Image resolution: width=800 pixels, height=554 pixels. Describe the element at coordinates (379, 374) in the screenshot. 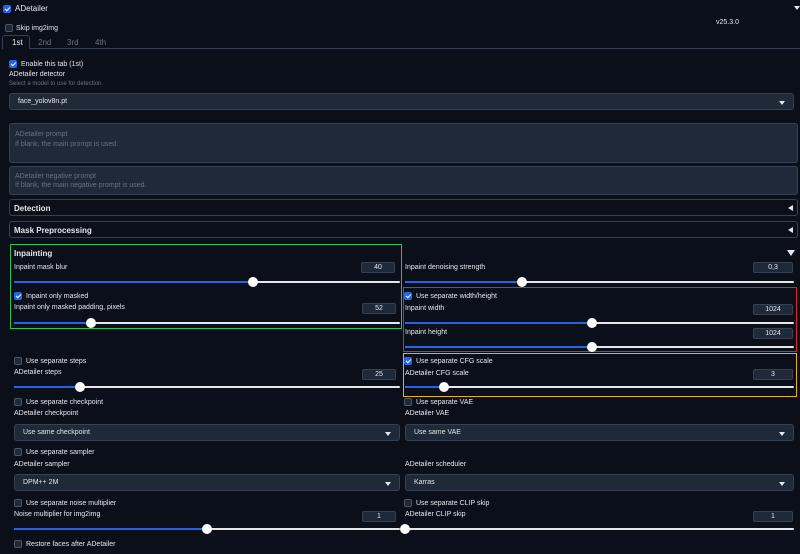

I see `steps-input: 25` at that location.